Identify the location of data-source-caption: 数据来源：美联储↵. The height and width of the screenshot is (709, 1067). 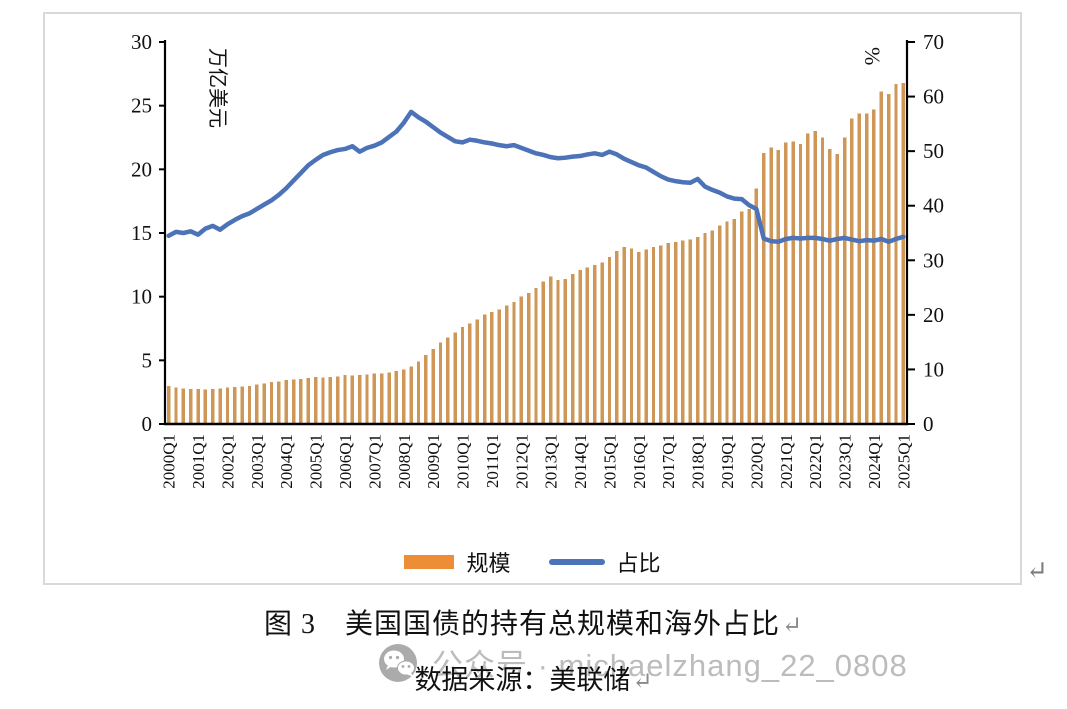
(533, 677).